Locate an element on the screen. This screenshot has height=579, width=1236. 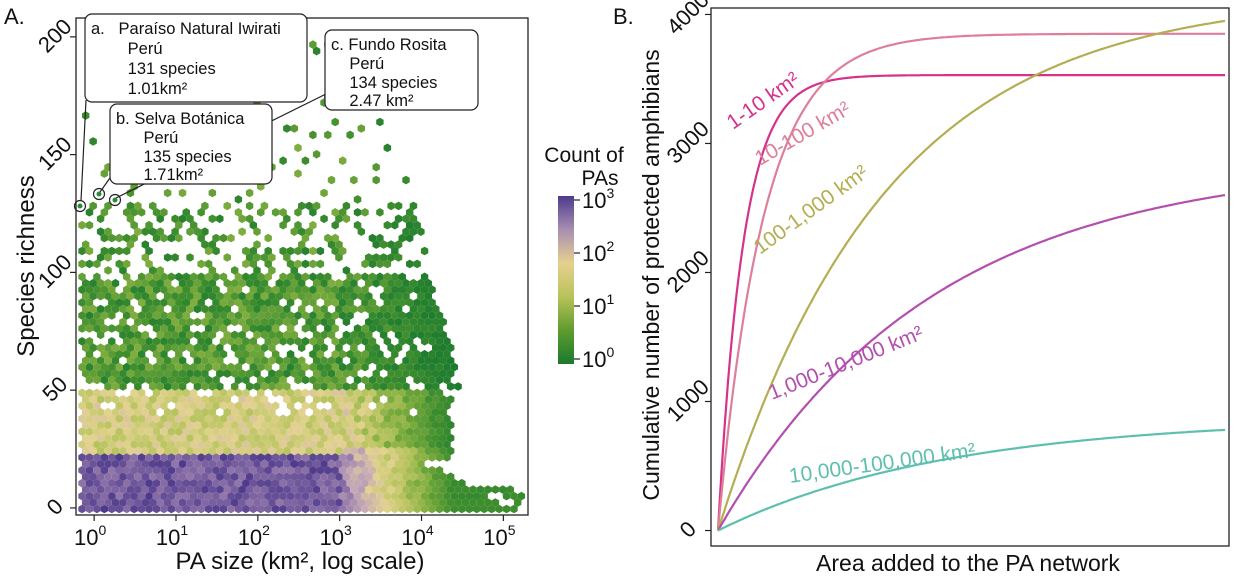
series-label: 10,000-100,000 km² is located at coordinates (881, 463).